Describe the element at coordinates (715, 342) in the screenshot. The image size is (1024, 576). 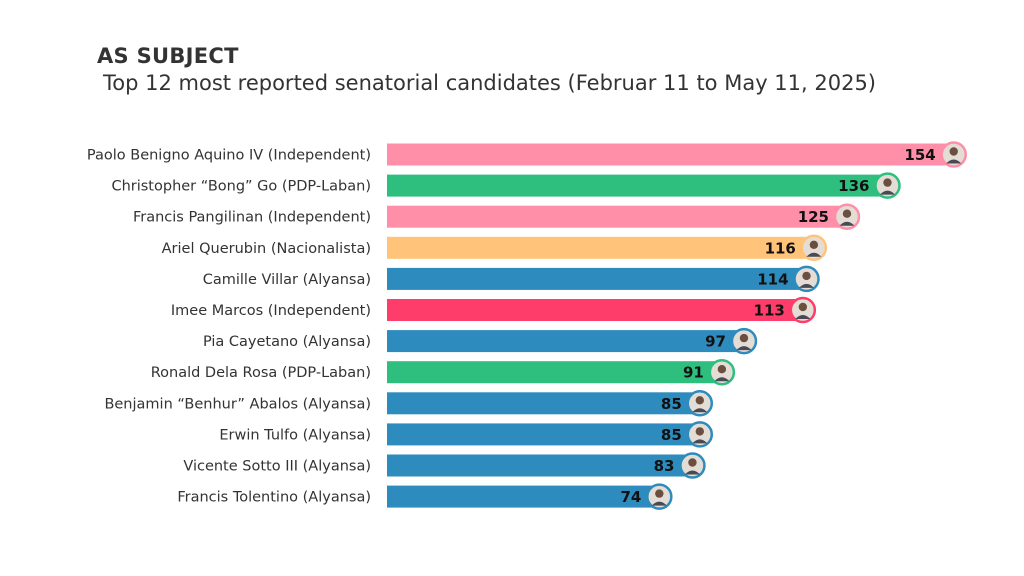
I see `value-label: 97` at that location.